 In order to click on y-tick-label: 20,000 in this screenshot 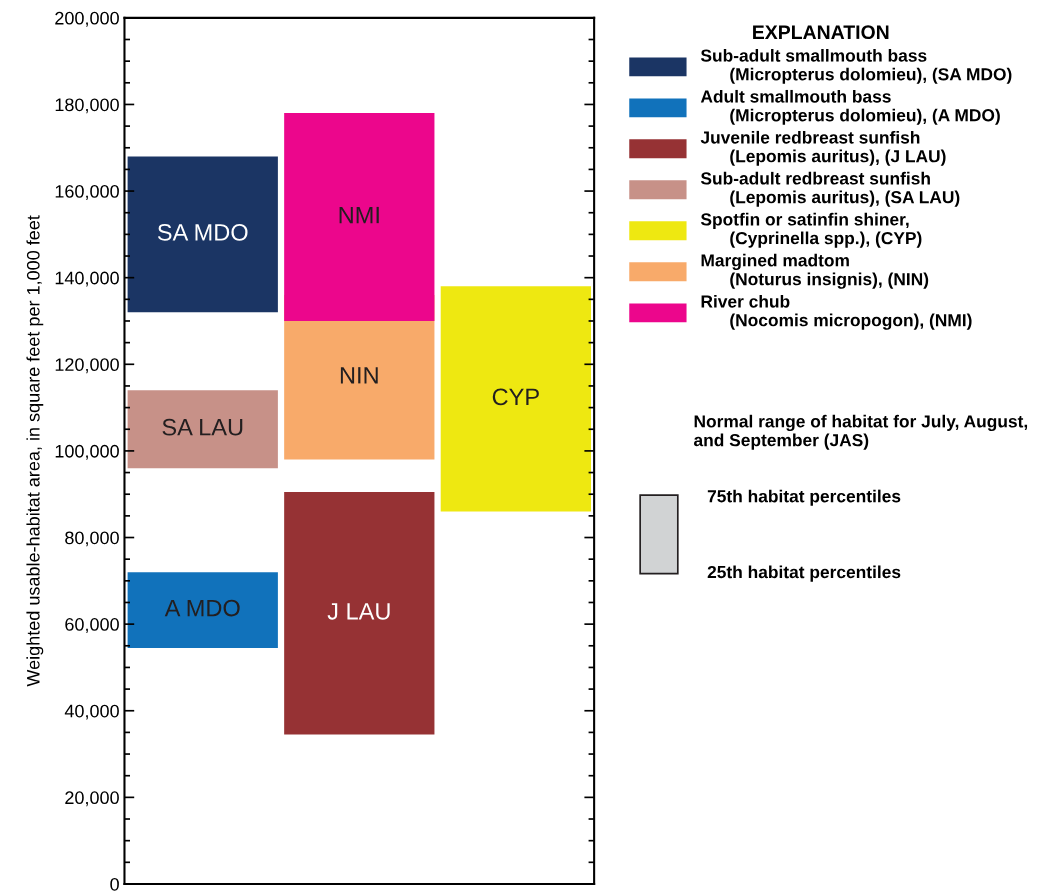, I will do `click(92, 799)`.